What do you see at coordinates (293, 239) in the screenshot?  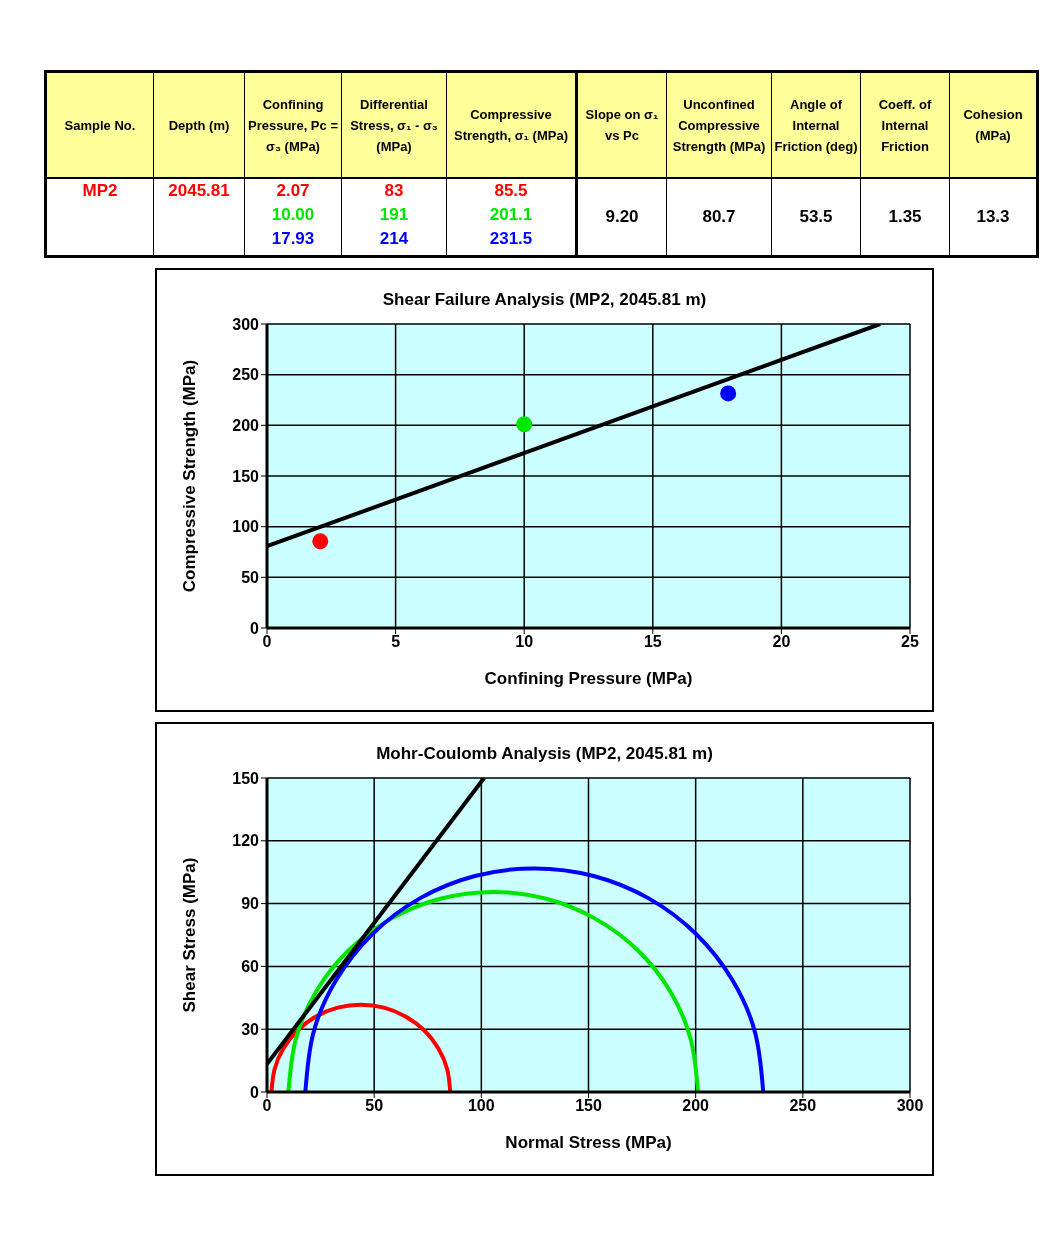 I see `data-label: 17.93` at bounding box center [293, 239].